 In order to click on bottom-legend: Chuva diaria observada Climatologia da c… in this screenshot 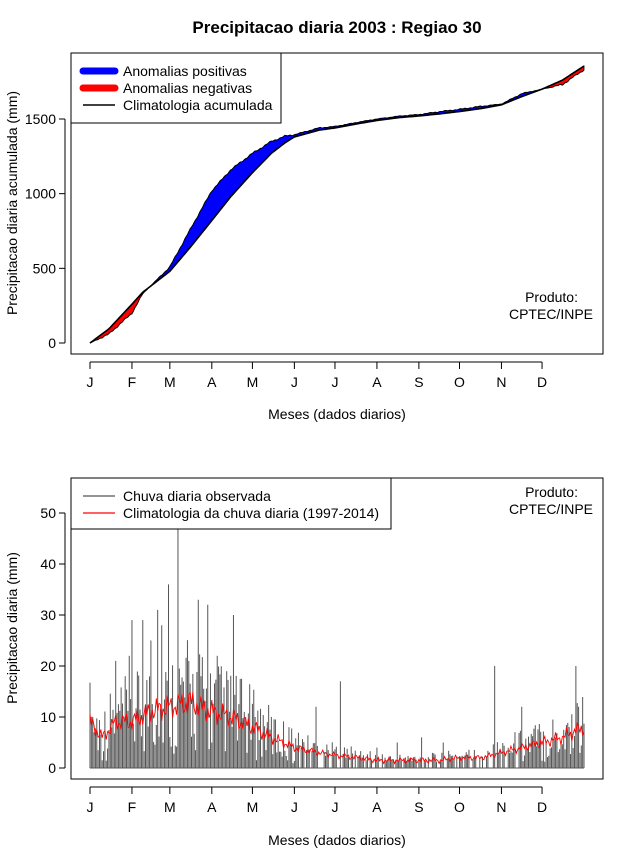, I will do `click(231, 503)`.